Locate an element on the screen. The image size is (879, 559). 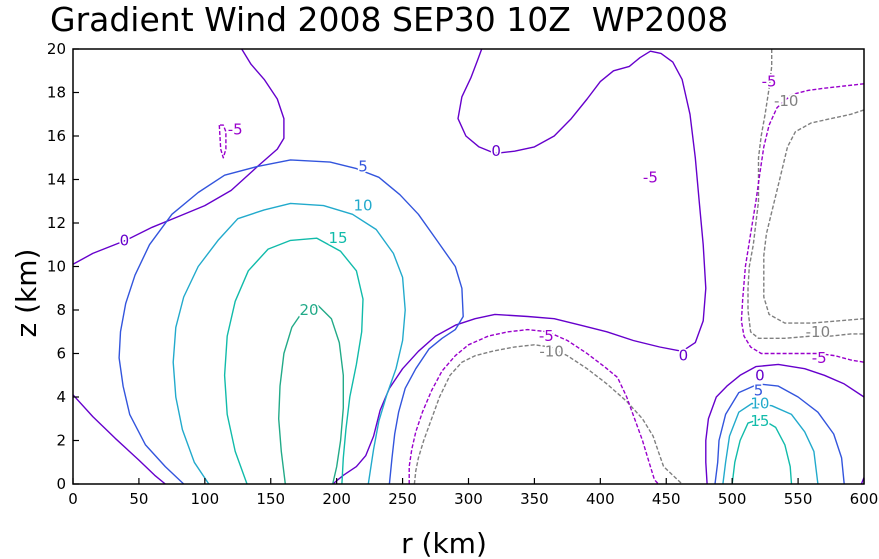
x-tick-label-400: 400 is located at coordinates (600, 499).